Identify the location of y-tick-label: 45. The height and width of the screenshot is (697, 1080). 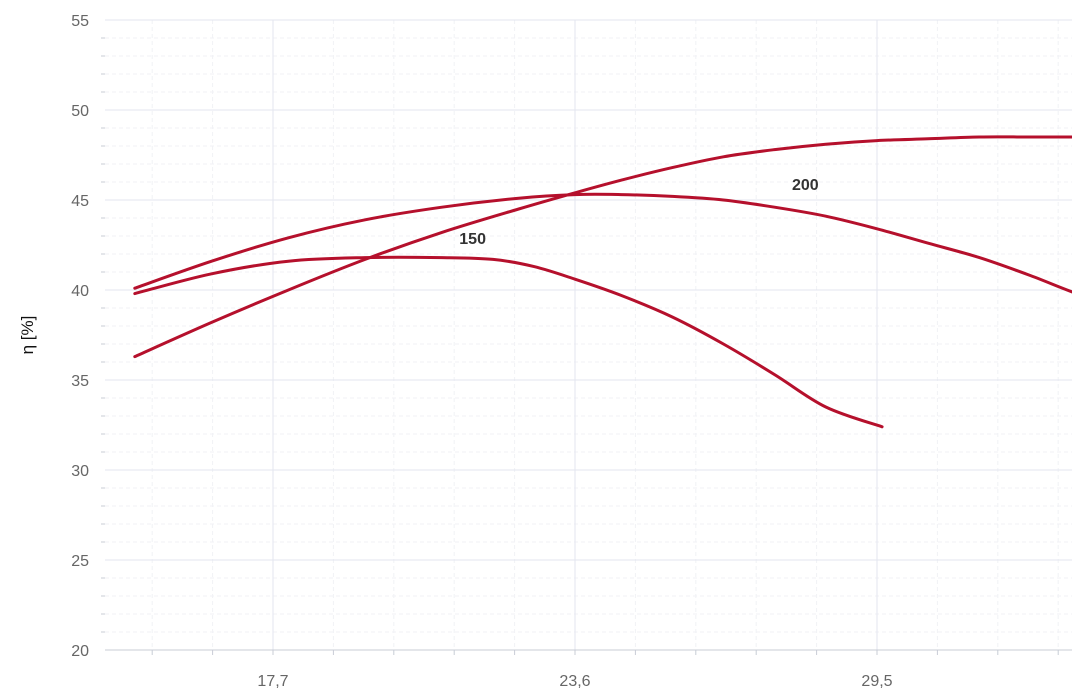
(80, 201).